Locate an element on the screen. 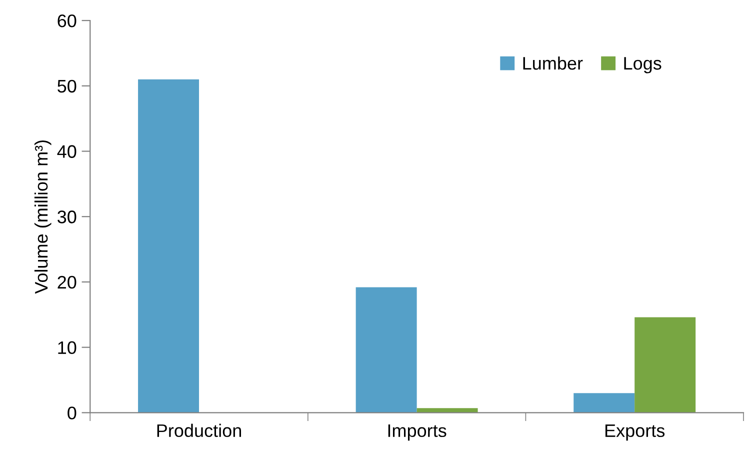 The height and width of the screenshot is (456, 751). y-tick-label: 20 is located at coordinates (67, 282).